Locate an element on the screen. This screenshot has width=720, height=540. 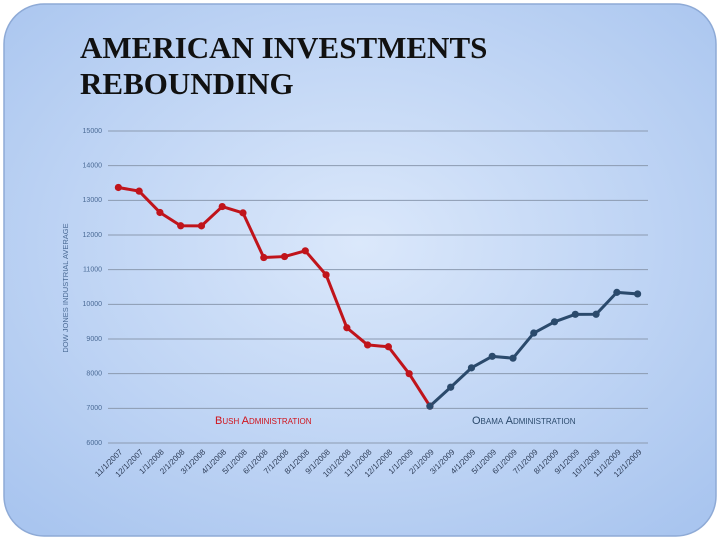
y-tick-label: 13000 is located at coordinates (93, 200).